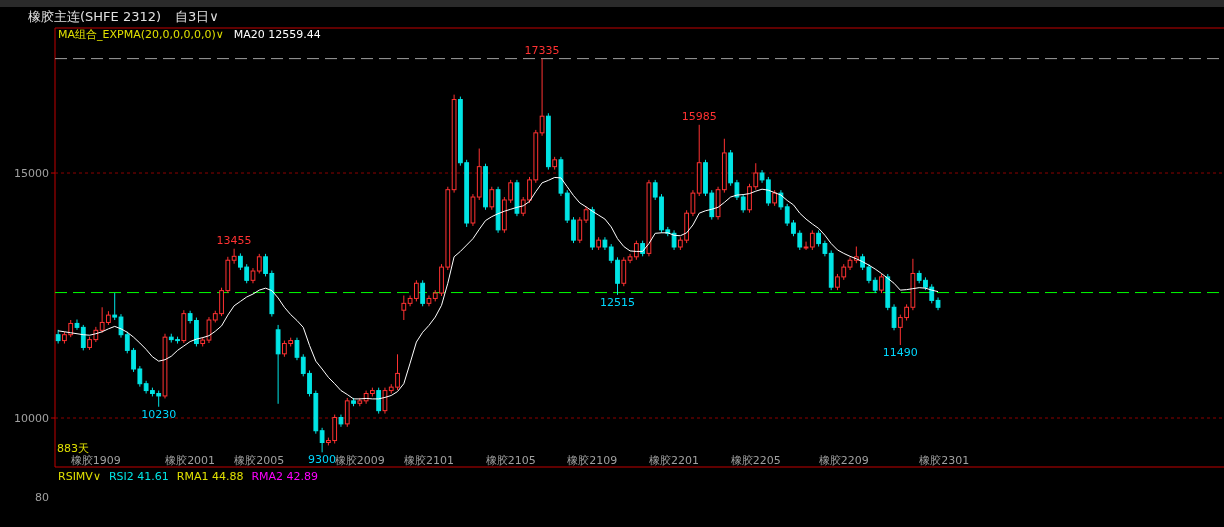 This screenshot has height=527, width=1224. Describe the element at coordinates (428, 460) in the screenshot. I see `x-tick-label: 橡胶2101` at that location.